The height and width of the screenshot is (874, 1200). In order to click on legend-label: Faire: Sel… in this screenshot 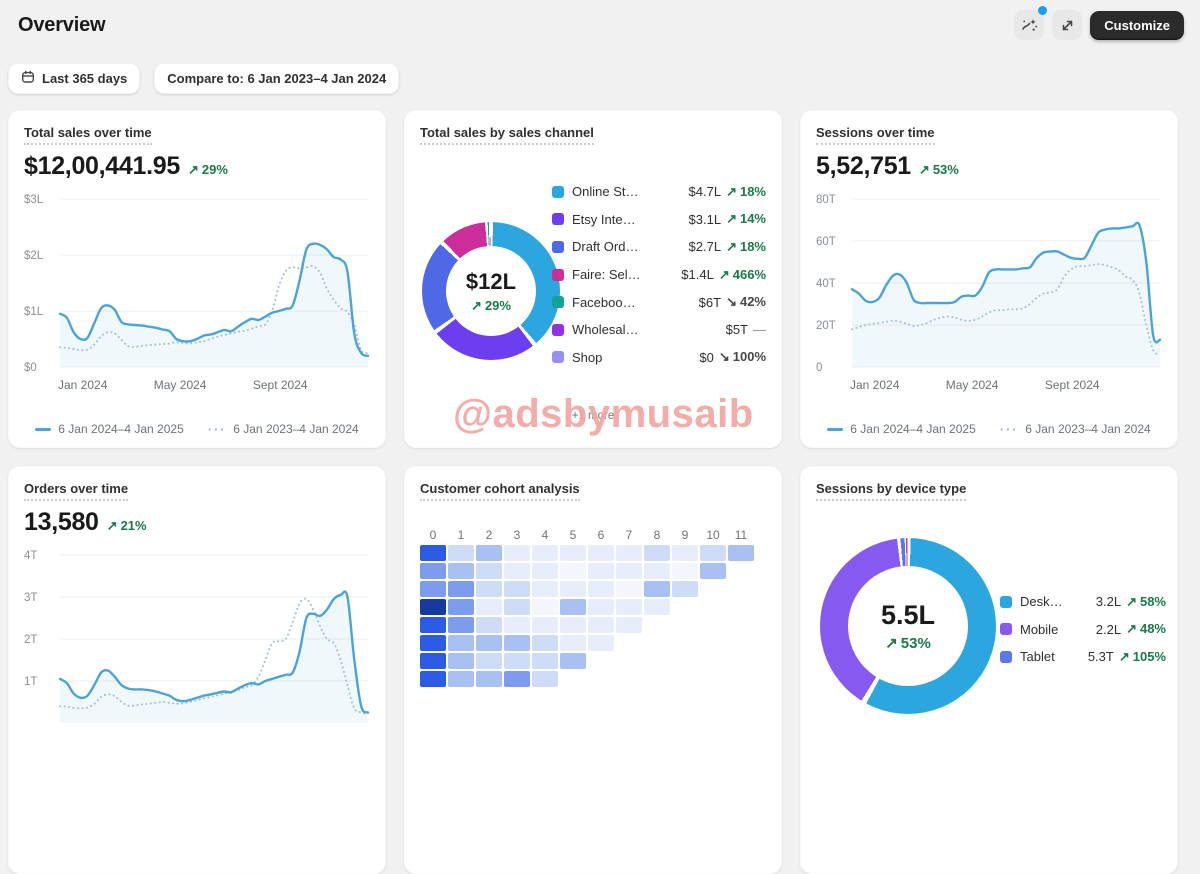, I will do `click(606, 275)`.